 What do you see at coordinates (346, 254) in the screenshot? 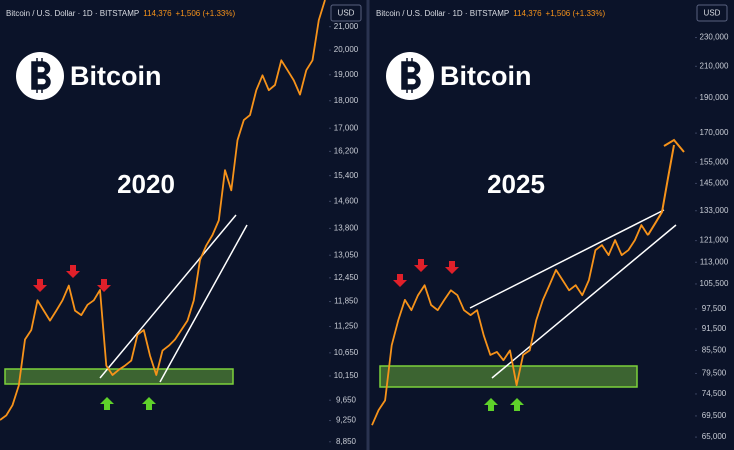
I see `y-tick-label: 13,050` at bounding box center [346, 254].